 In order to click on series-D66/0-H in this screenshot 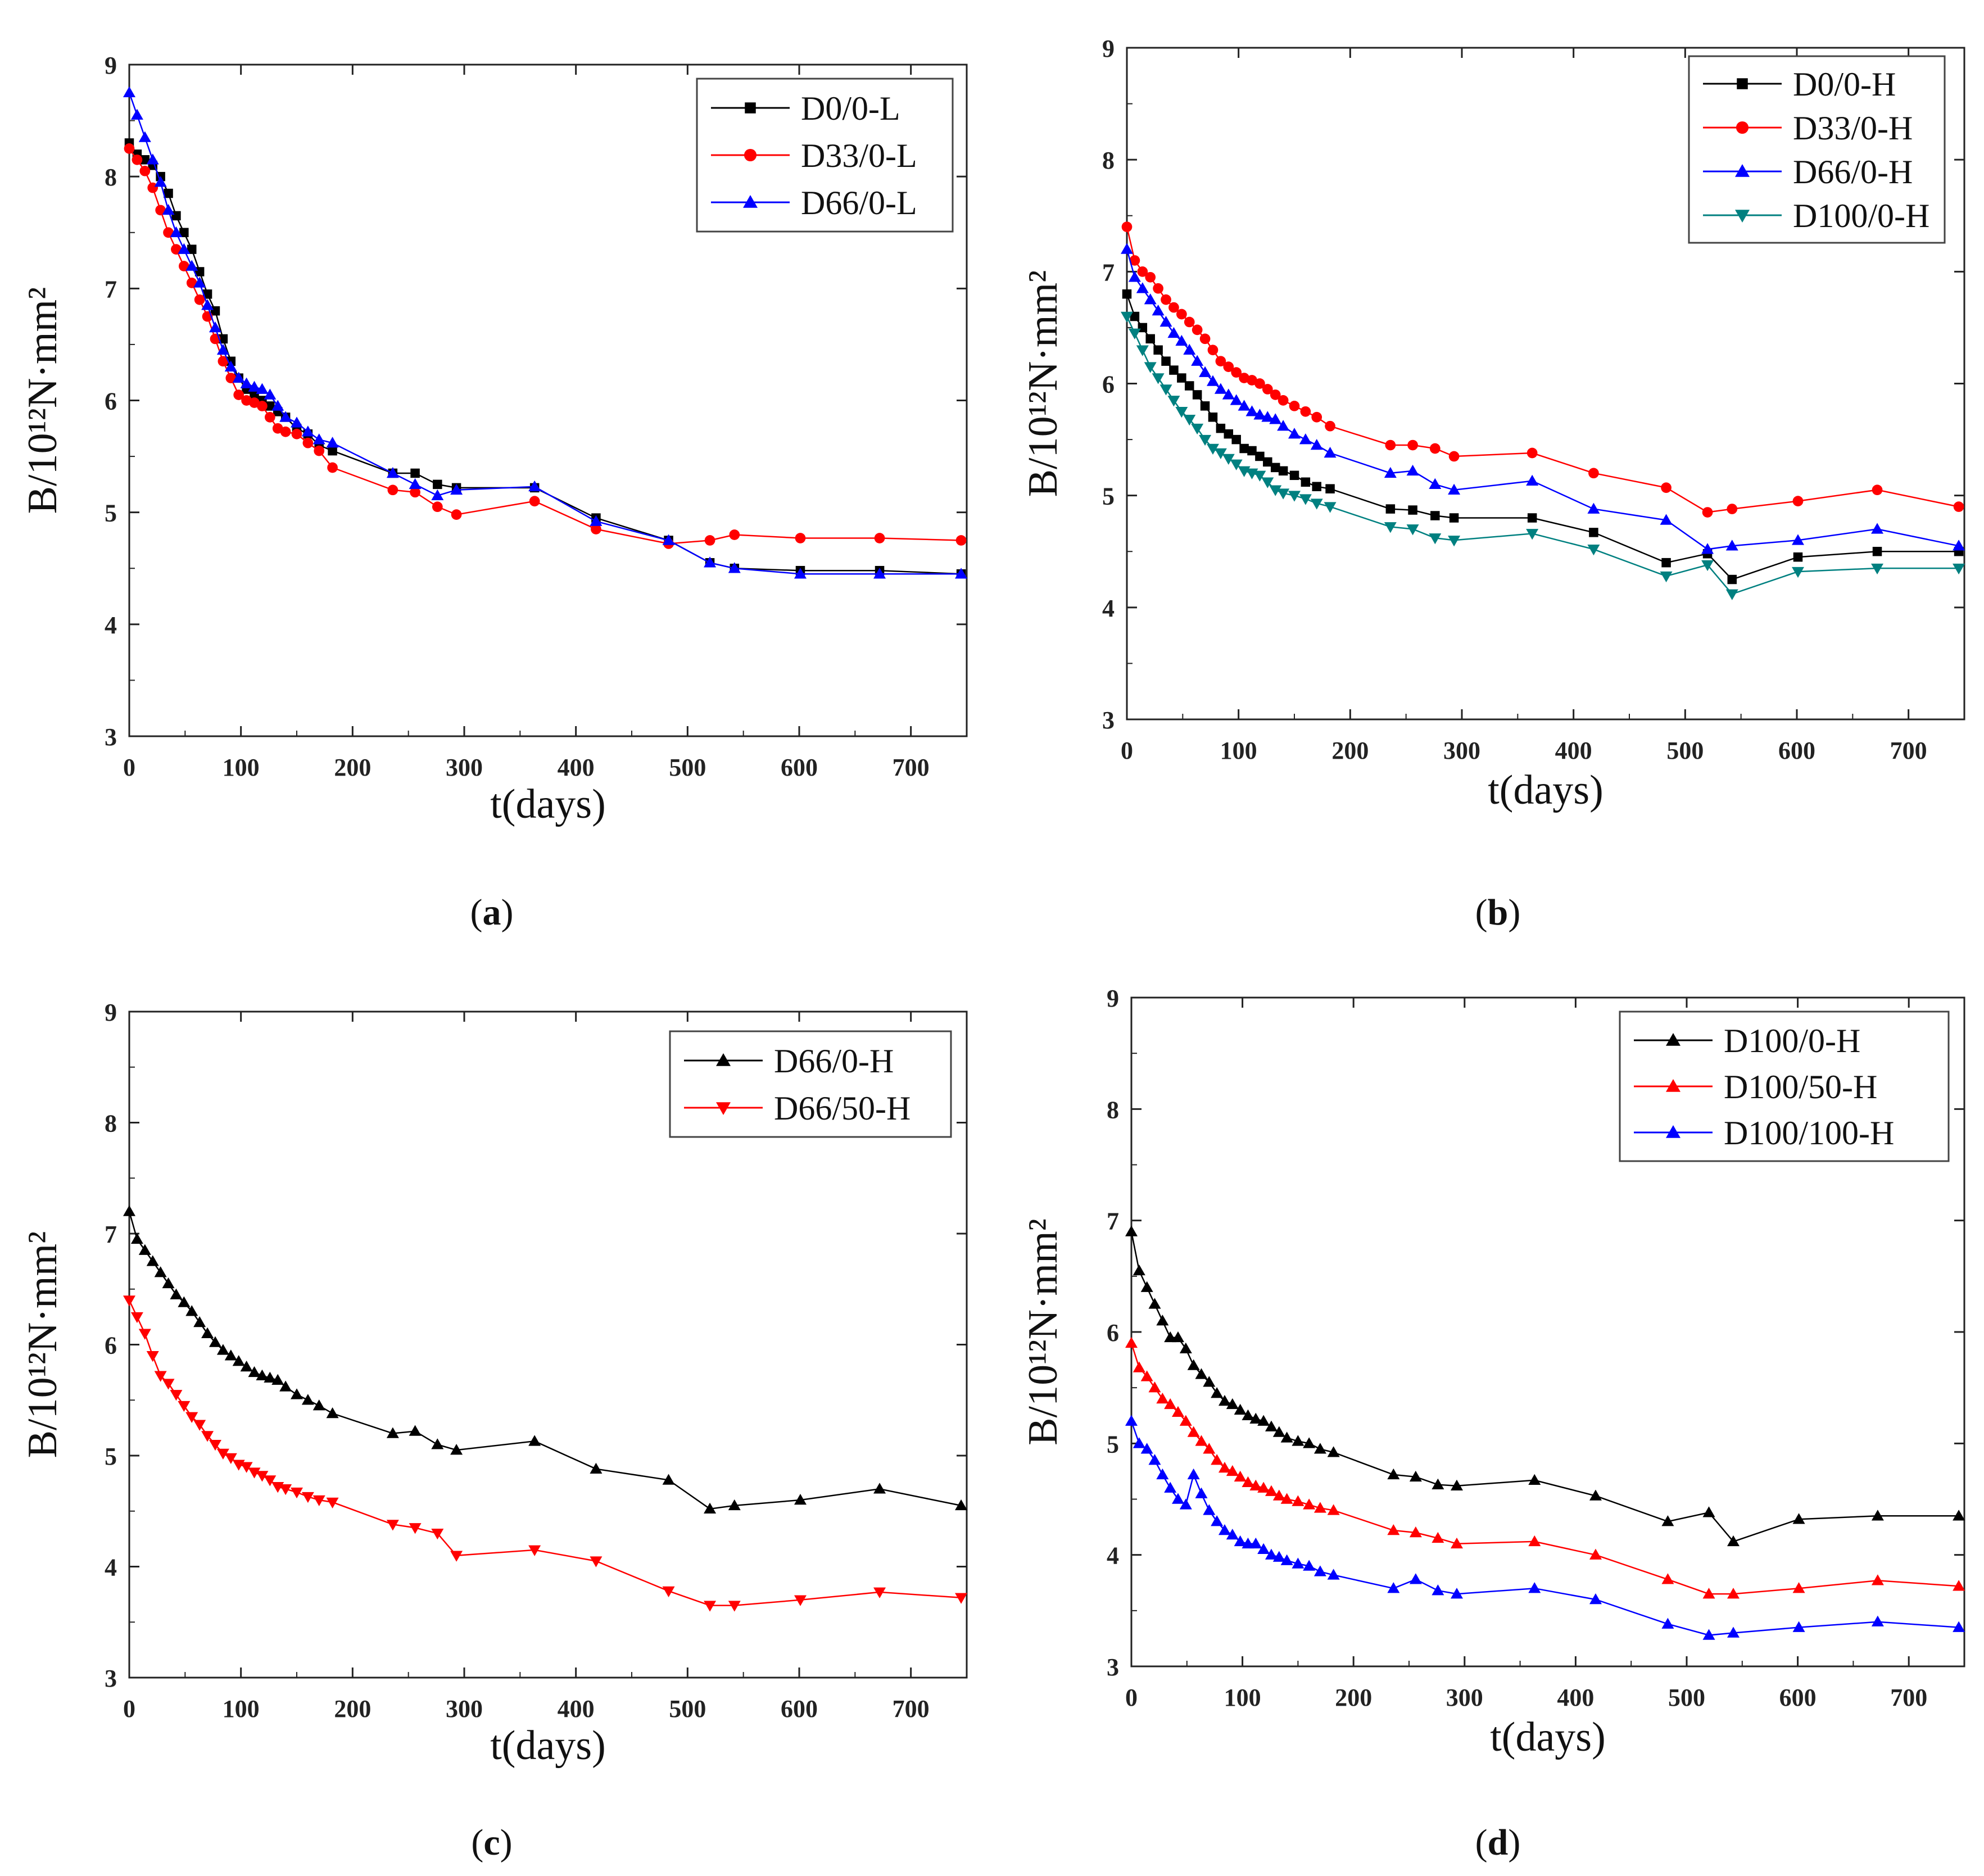, I will do `click(545, 1359)`.